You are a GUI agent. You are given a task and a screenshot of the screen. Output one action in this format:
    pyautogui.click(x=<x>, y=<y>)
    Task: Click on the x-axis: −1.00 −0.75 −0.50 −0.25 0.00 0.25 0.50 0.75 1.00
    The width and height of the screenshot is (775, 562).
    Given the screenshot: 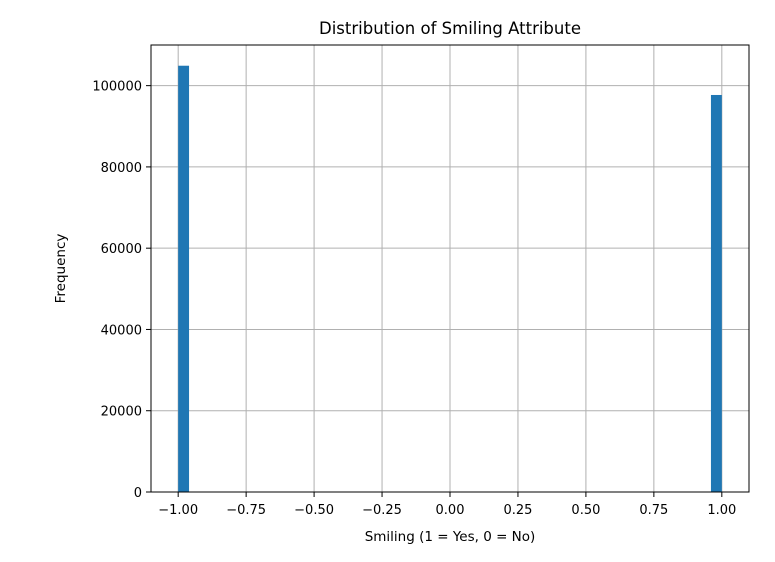 What is the action you would take?
    pyautogui.click(x=447, y=505)
    